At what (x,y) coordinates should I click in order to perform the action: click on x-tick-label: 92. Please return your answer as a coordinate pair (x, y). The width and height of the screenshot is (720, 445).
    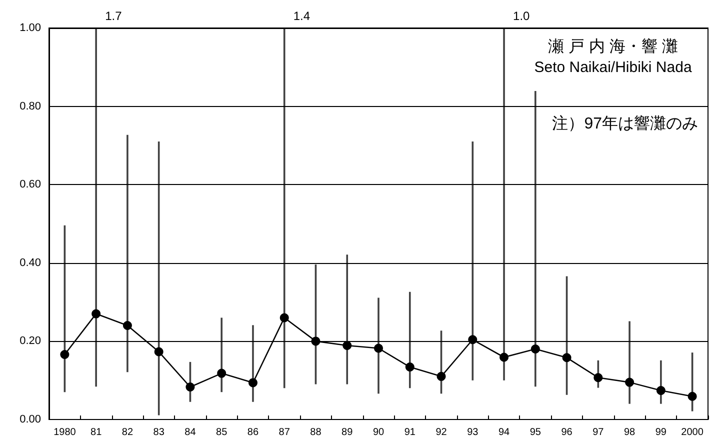
    Looking at the image, I should click on (442, 432).